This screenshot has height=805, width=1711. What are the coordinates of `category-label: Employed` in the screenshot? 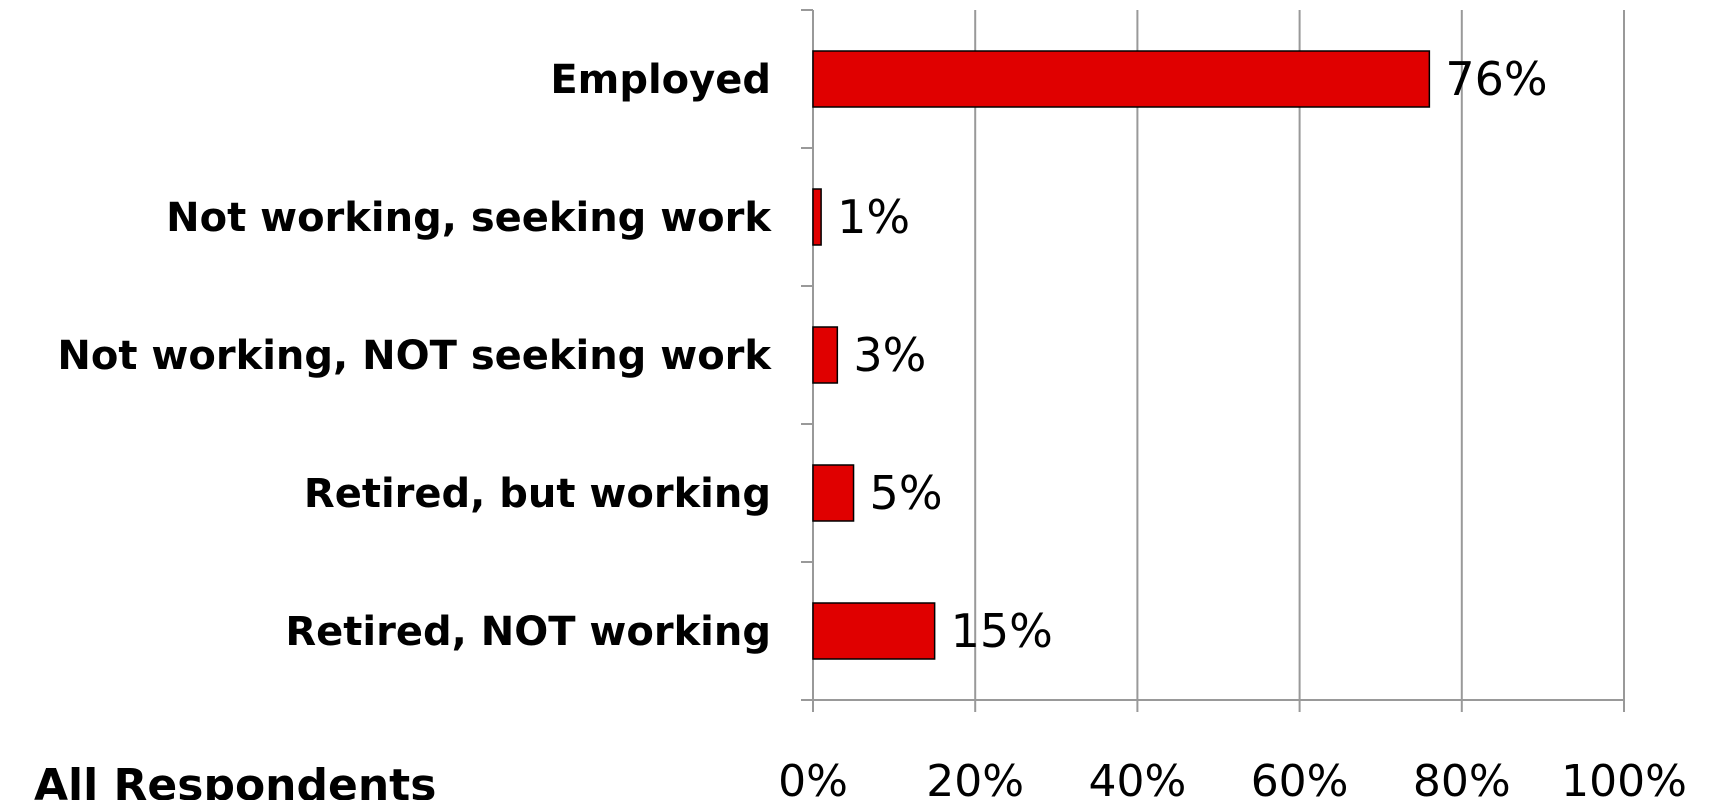 It's located at (660, 80).